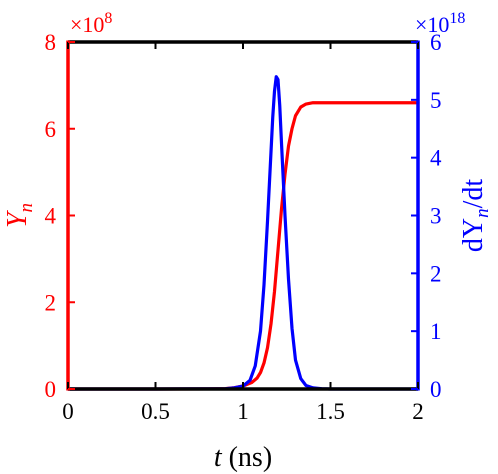  What do you see at coordinates (436, 273) in the screenshot?
I see `y-right-tick-label: 2` at bounding box center [436, 273].